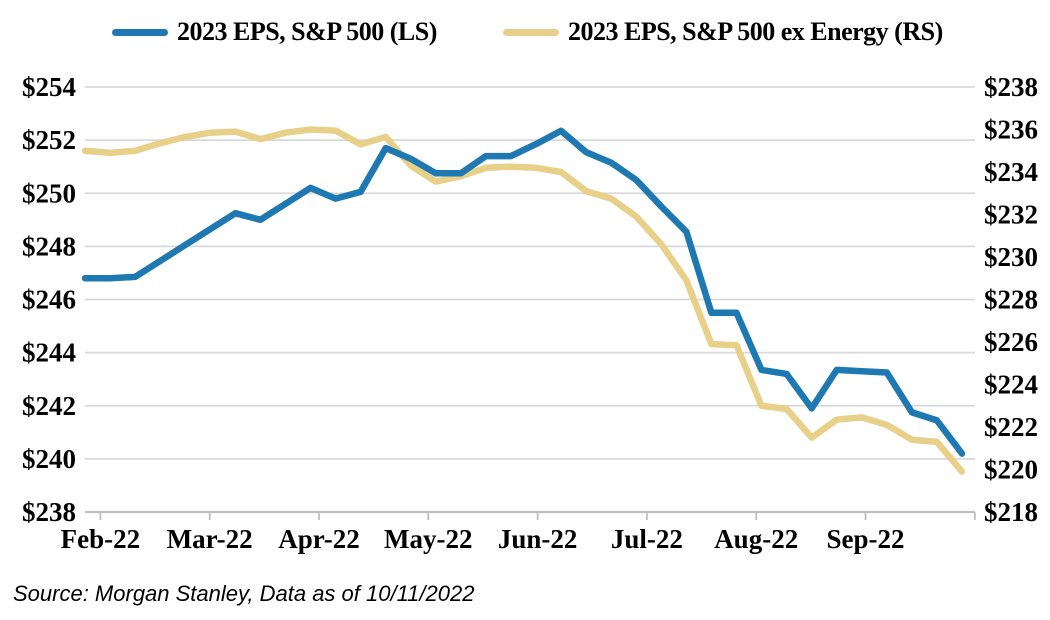 The image size is (1050, 620). I want to click on legend-item-sp500-ex-energy-rs: 2023 EPS, S&P 500 ex Energy (RS), so click(723, 32).